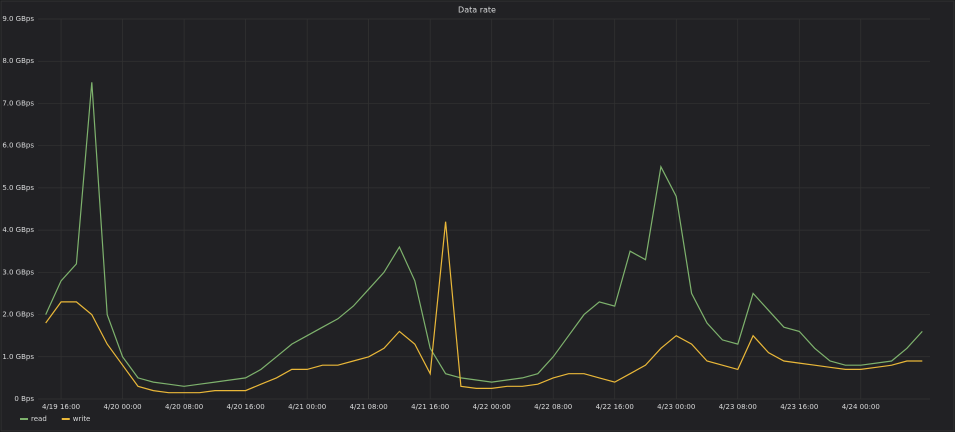 The height and width of the screenshot is (432, 955). I want to click on x-tick-label: 4/21 00:00, so click(307, 407).